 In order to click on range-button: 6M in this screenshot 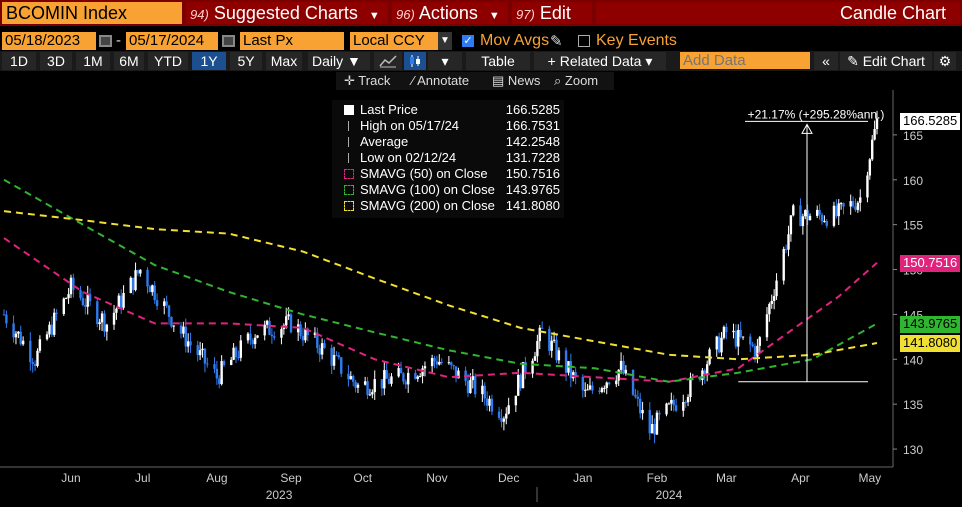, I will do `click(129, 61)`.